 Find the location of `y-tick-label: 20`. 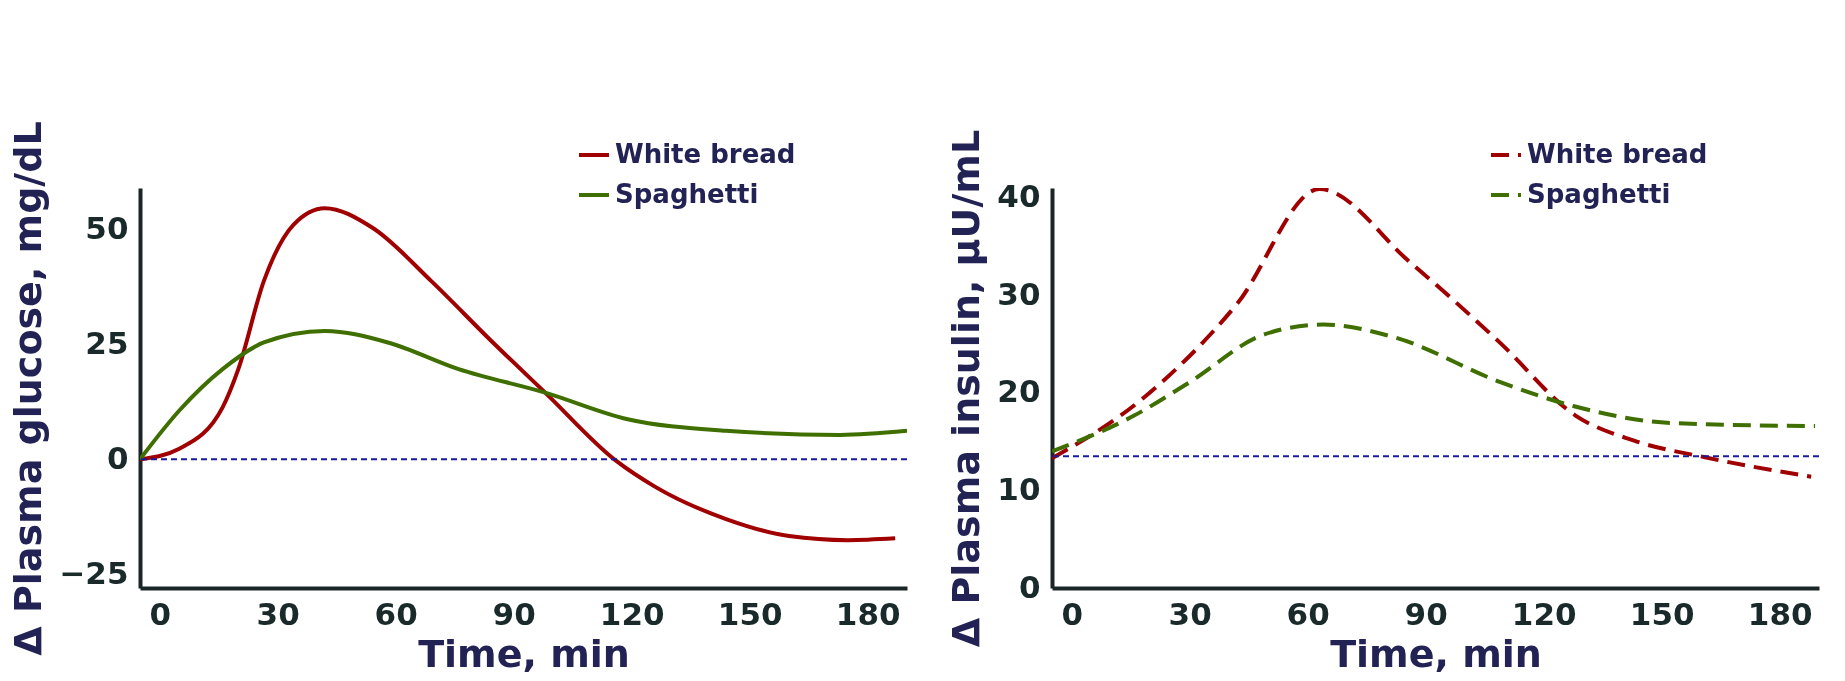

y-tick-label: 20 is located at coordinates (1019, 391).